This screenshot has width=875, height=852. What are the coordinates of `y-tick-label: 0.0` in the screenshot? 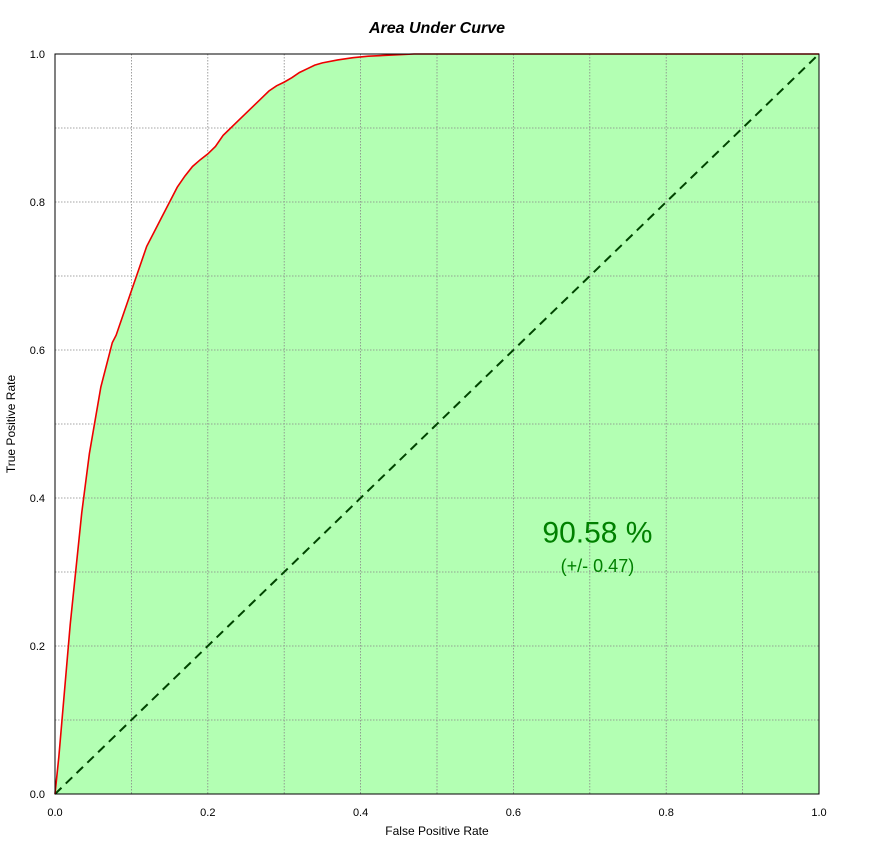 It's located at (37, 795).